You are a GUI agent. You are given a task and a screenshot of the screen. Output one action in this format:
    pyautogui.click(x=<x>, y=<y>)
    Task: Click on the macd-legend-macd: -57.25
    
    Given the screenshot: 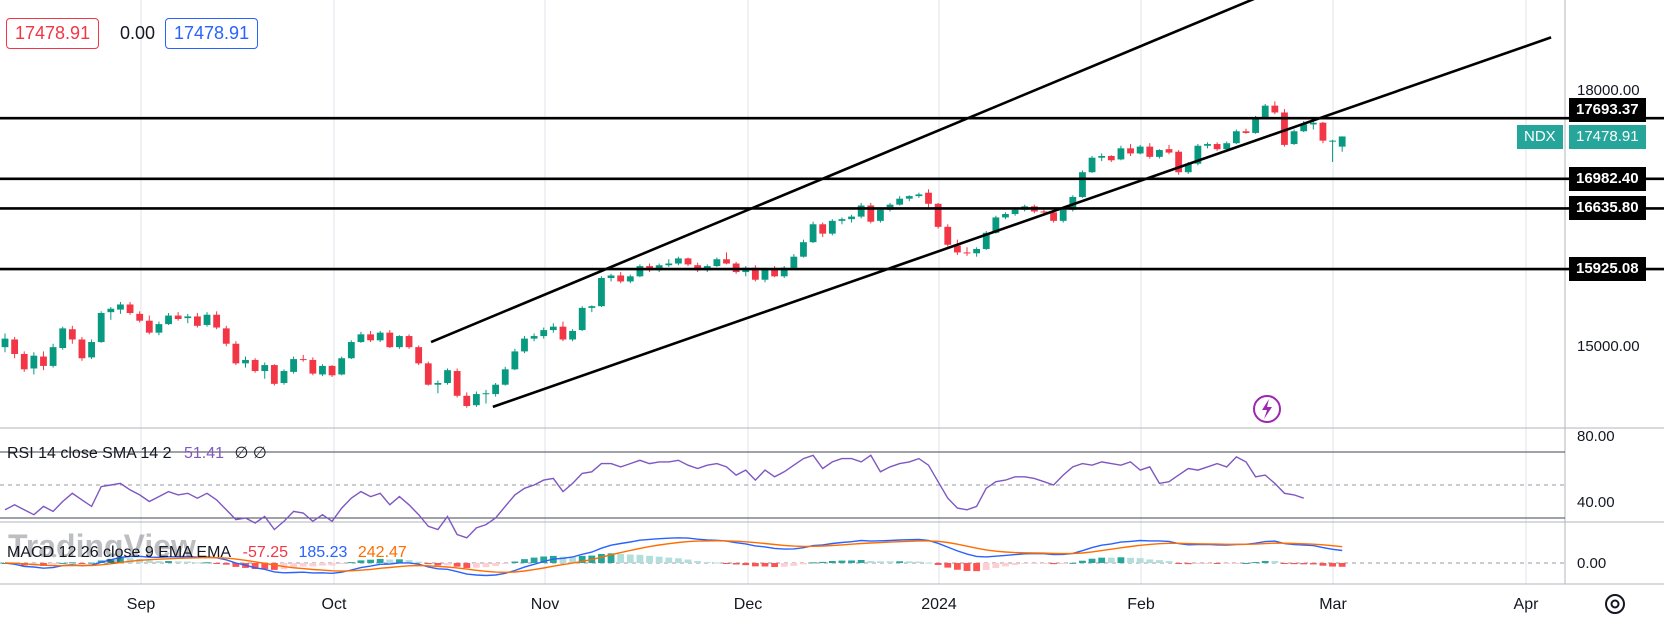 What is the action you would take?
    pyautogui.click(x=265, y=552)
    